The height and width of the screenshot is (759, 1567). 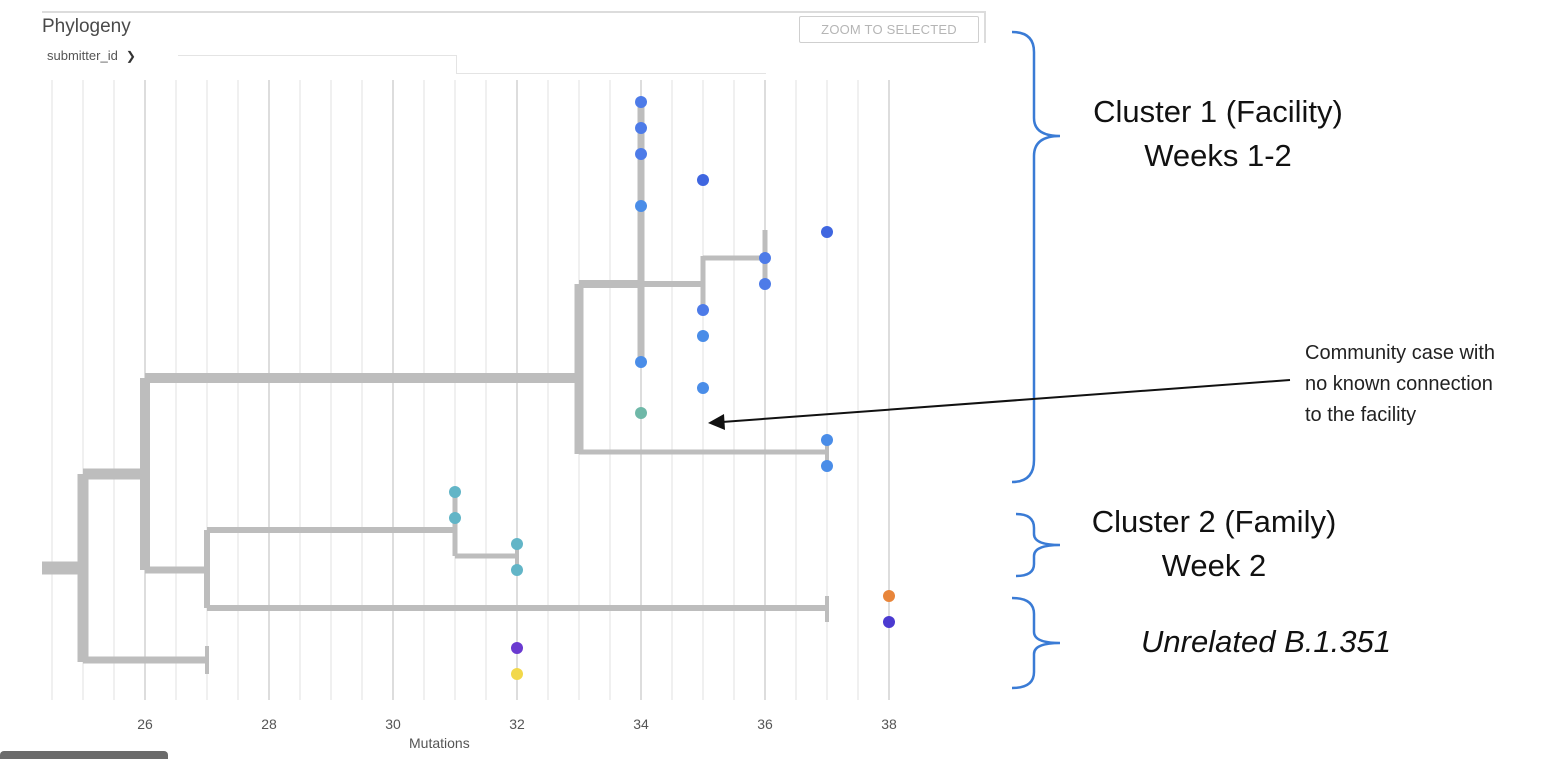 What do you see at coordinates (1218, 134) in the screenshot?
I see `cluster-1-label: Cluster 1 (Facility) Weeks 1-2` at bounding box center [1218, 134].